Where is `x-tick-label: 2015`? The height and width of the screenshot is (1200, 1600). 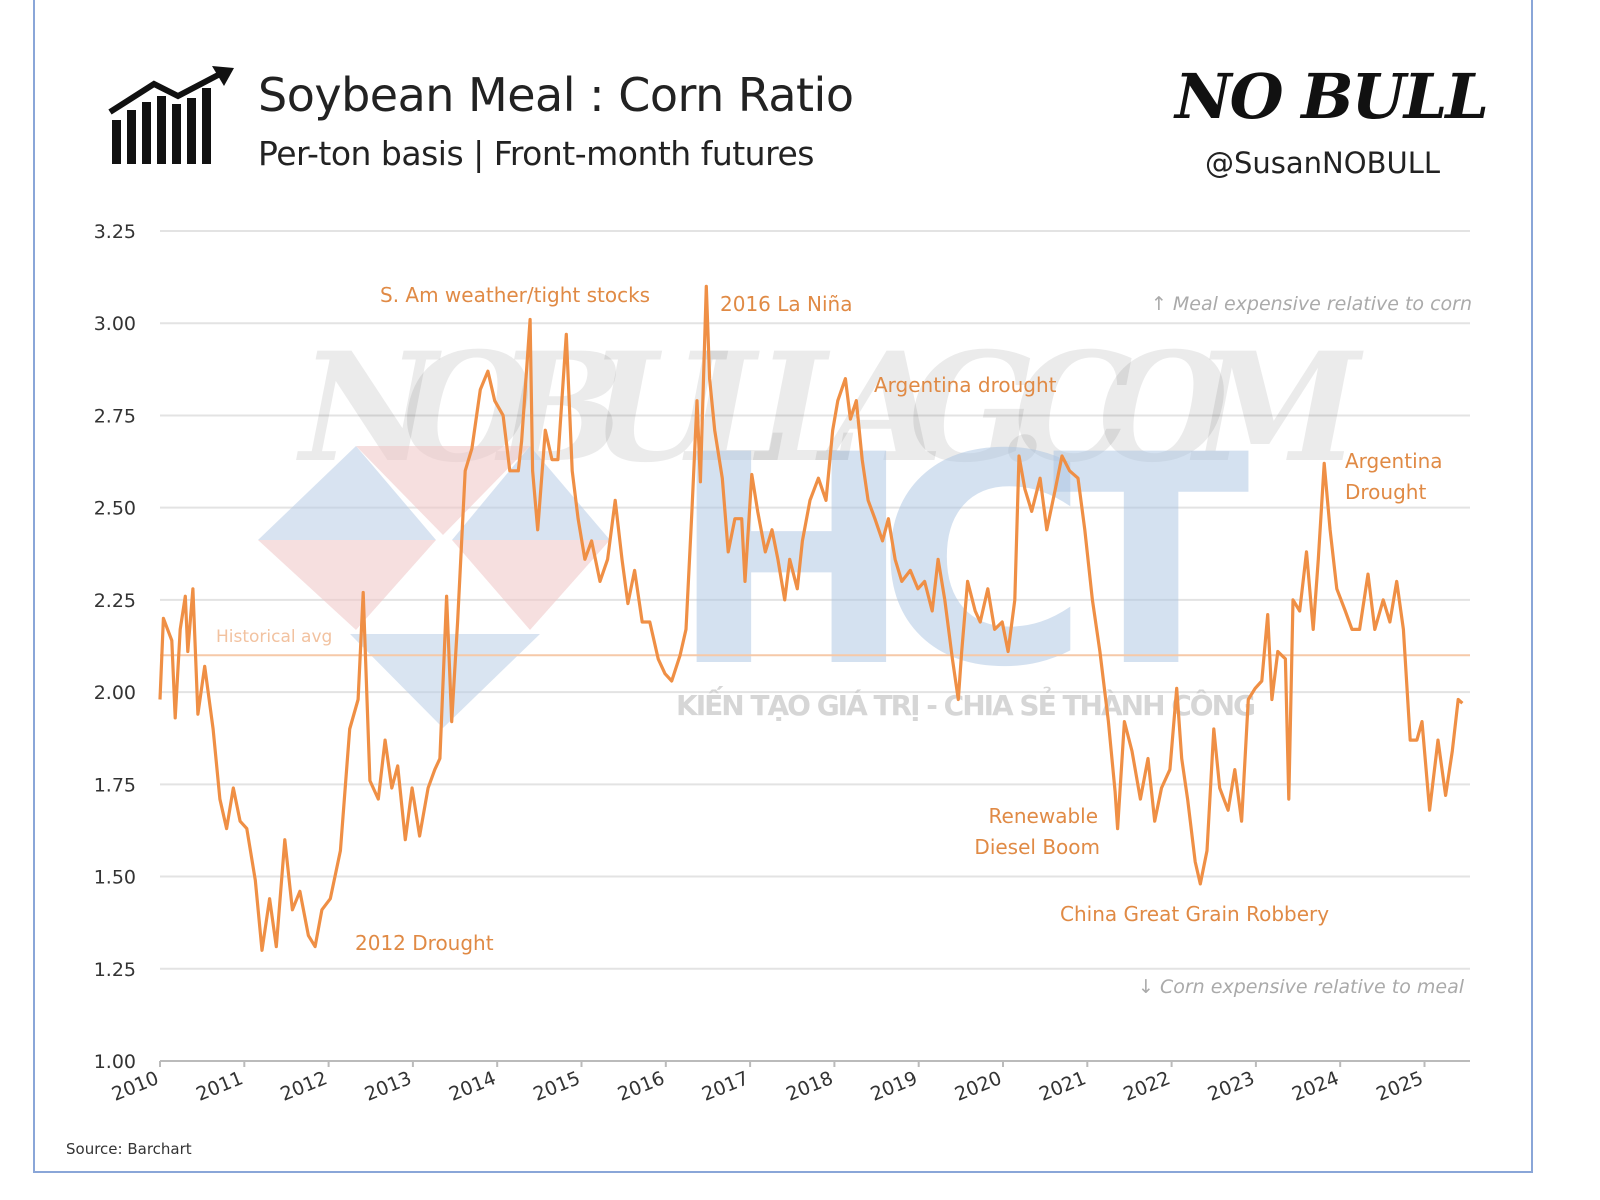
x-tick-label: 2015 is located at coordinates (556, 1086).